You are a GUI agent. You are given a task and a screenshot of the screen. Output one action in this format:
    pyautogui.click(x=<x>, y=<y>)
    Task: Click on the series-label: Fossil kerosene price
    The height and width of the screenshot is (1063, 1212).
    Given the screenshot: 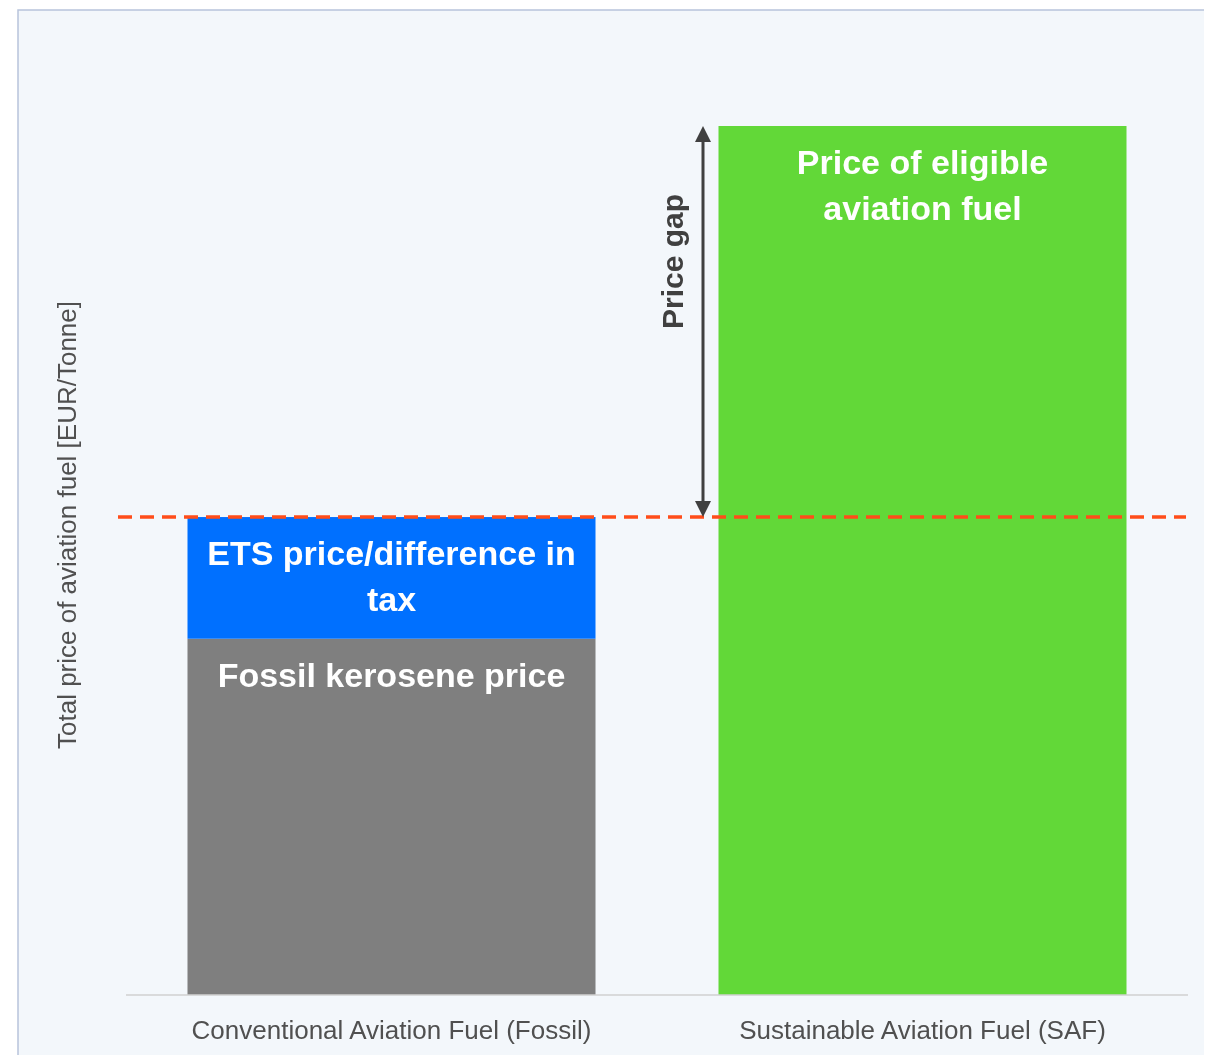 What is the action you would take?
    pyautogui.click(x=391, y=674)
    